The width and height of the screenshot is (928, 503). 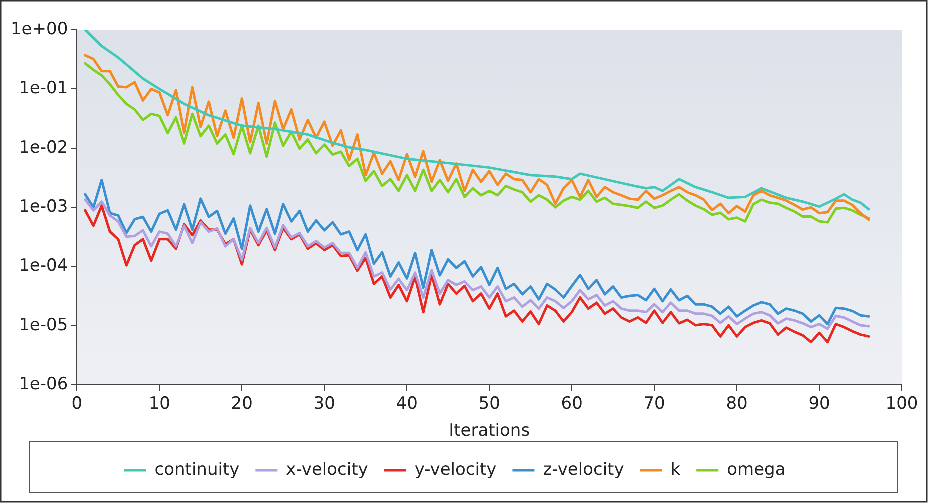 I want to click on x-tick-label: 60, so click(x=572, y=404).